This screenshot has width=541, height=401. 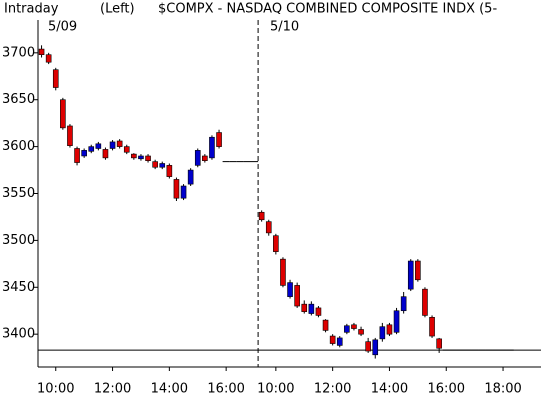 I want to click on axis-side-label: (Left), so click(x=117, y=9).